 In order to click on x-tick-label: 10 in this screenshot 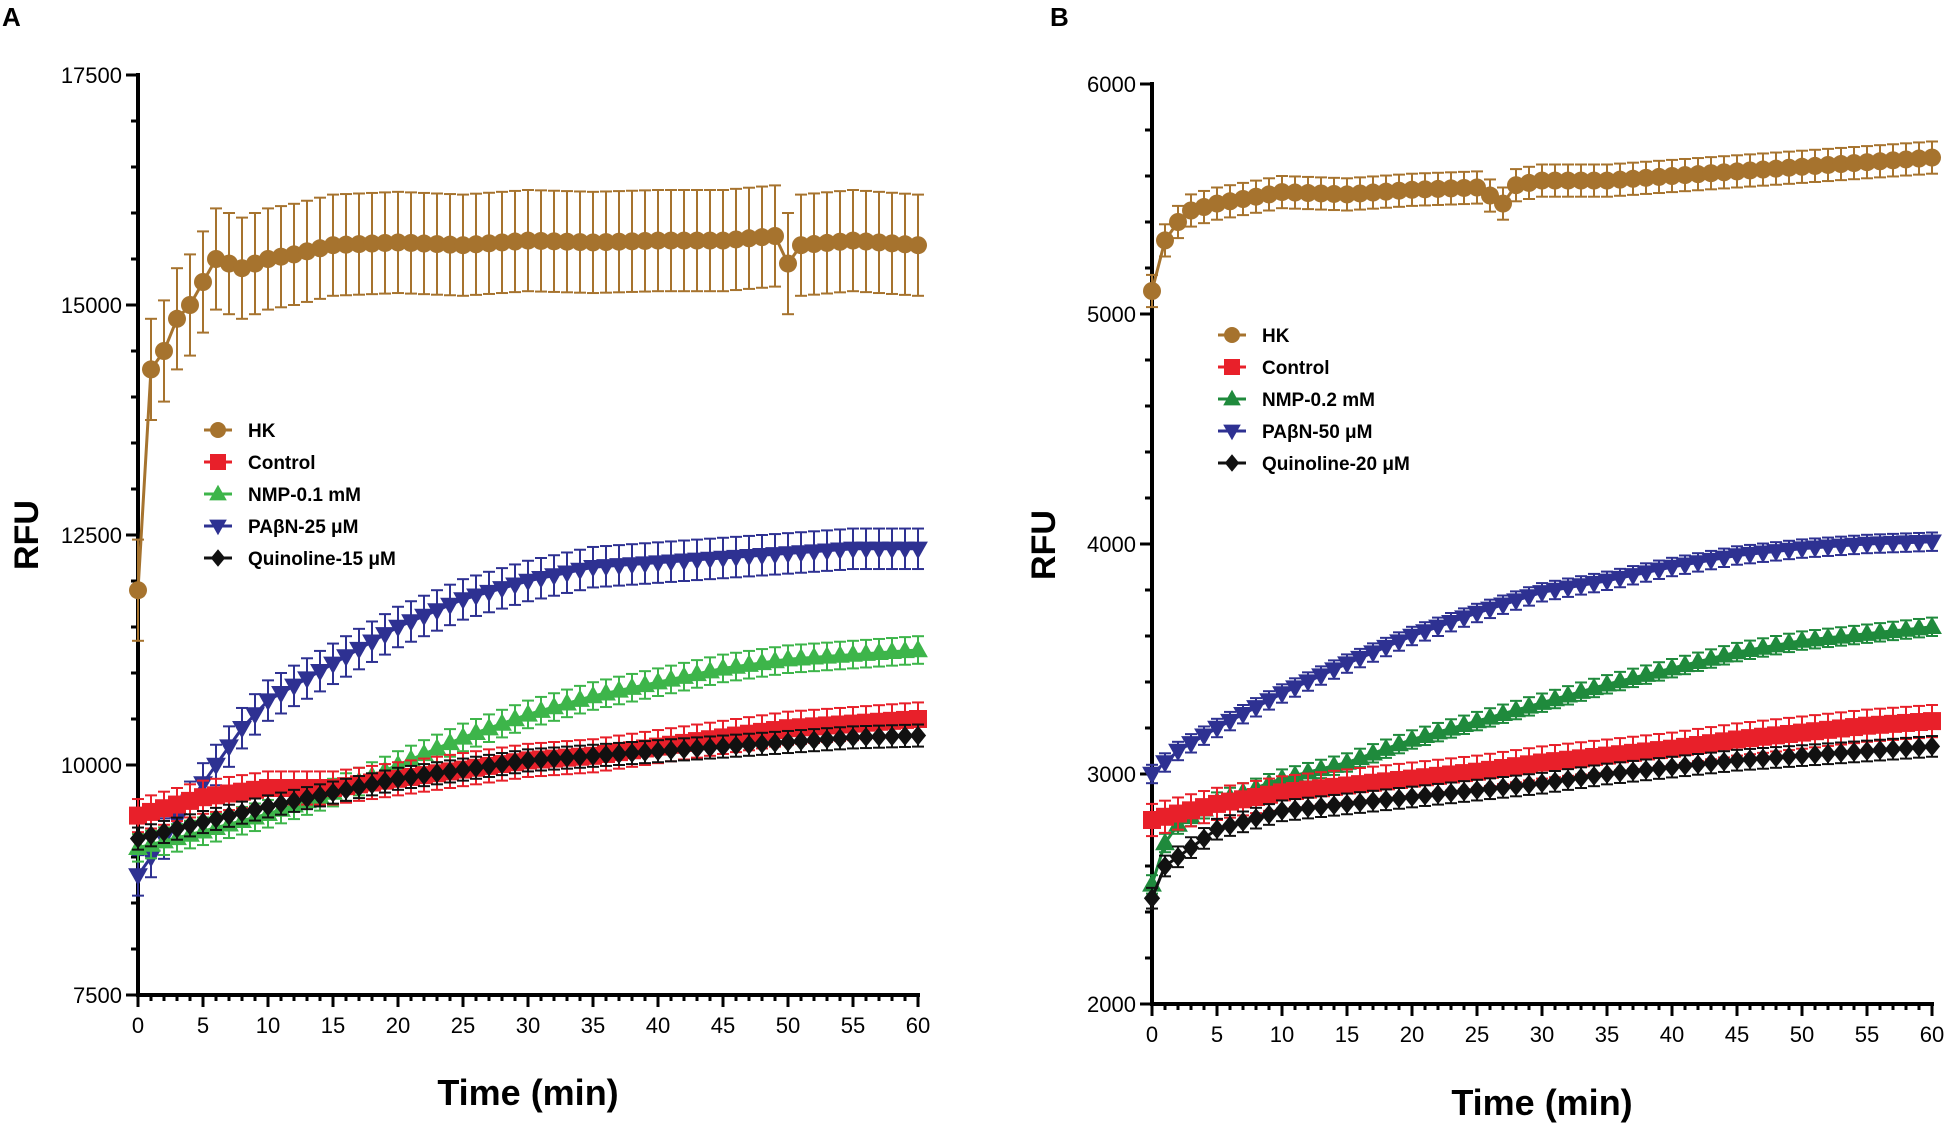, I will do `click(1282, 1034)`.